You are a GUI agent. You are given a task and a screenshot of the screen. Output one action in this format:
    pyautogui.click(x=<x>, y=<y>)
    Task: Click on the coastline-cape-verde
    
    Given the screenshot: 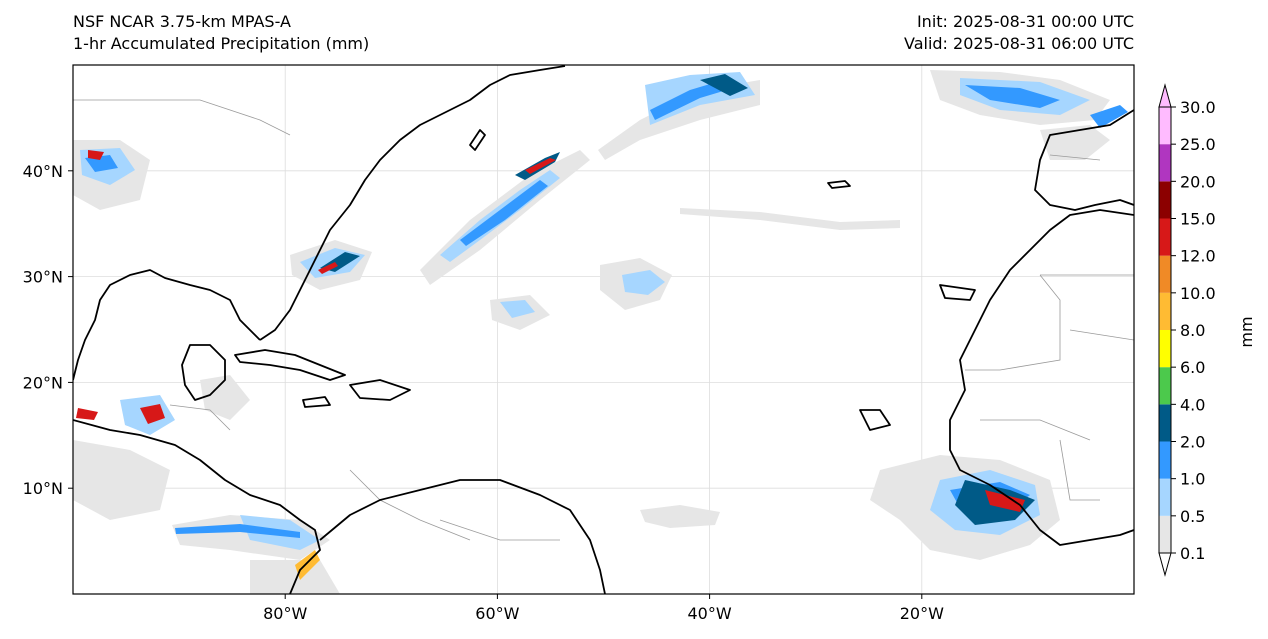 What is the action you would take?
    pyautogui.click(x=875, y=420)
    